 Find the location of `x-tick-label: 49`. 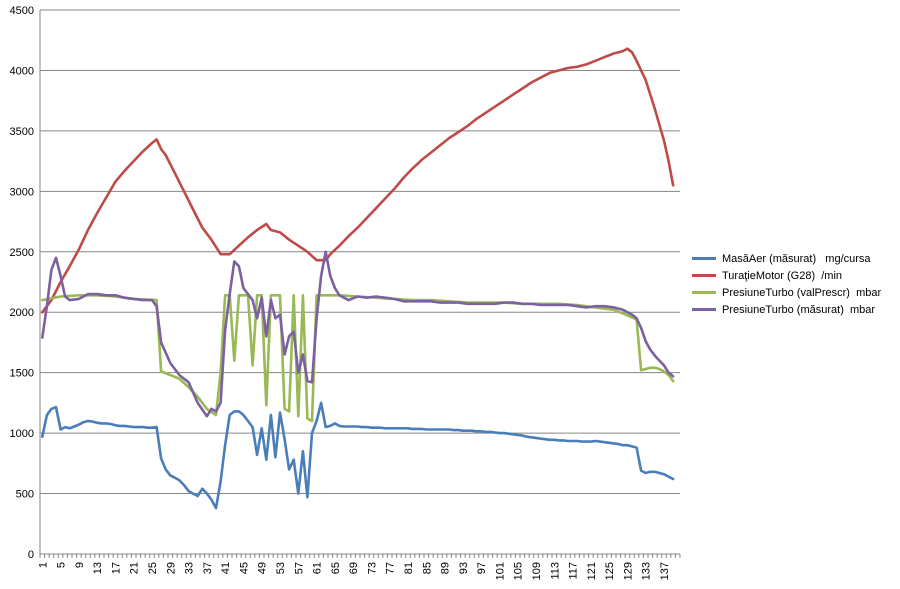

x-tick-label: 49 is located at coordinates (263, 568).